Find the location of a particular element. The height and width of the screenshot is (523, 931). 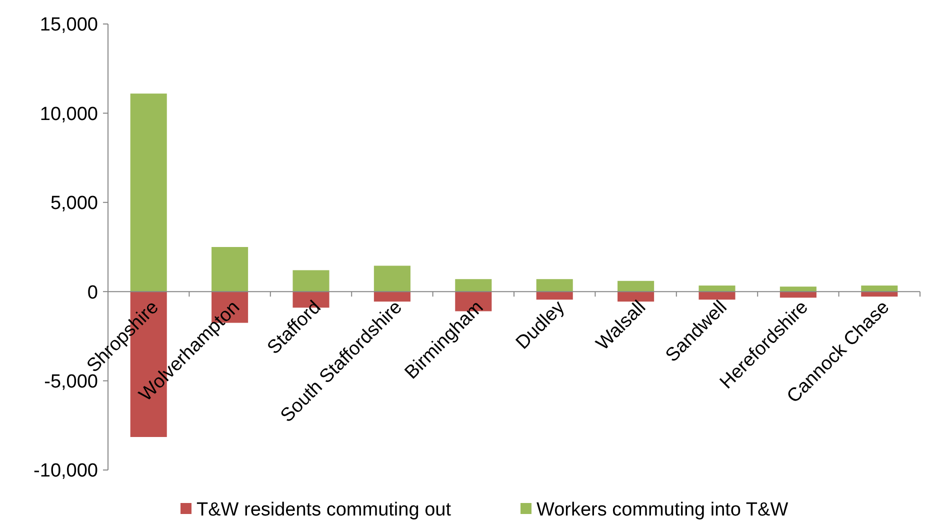

y-tick-label: 15,000 is located at coordinates (69, 25).